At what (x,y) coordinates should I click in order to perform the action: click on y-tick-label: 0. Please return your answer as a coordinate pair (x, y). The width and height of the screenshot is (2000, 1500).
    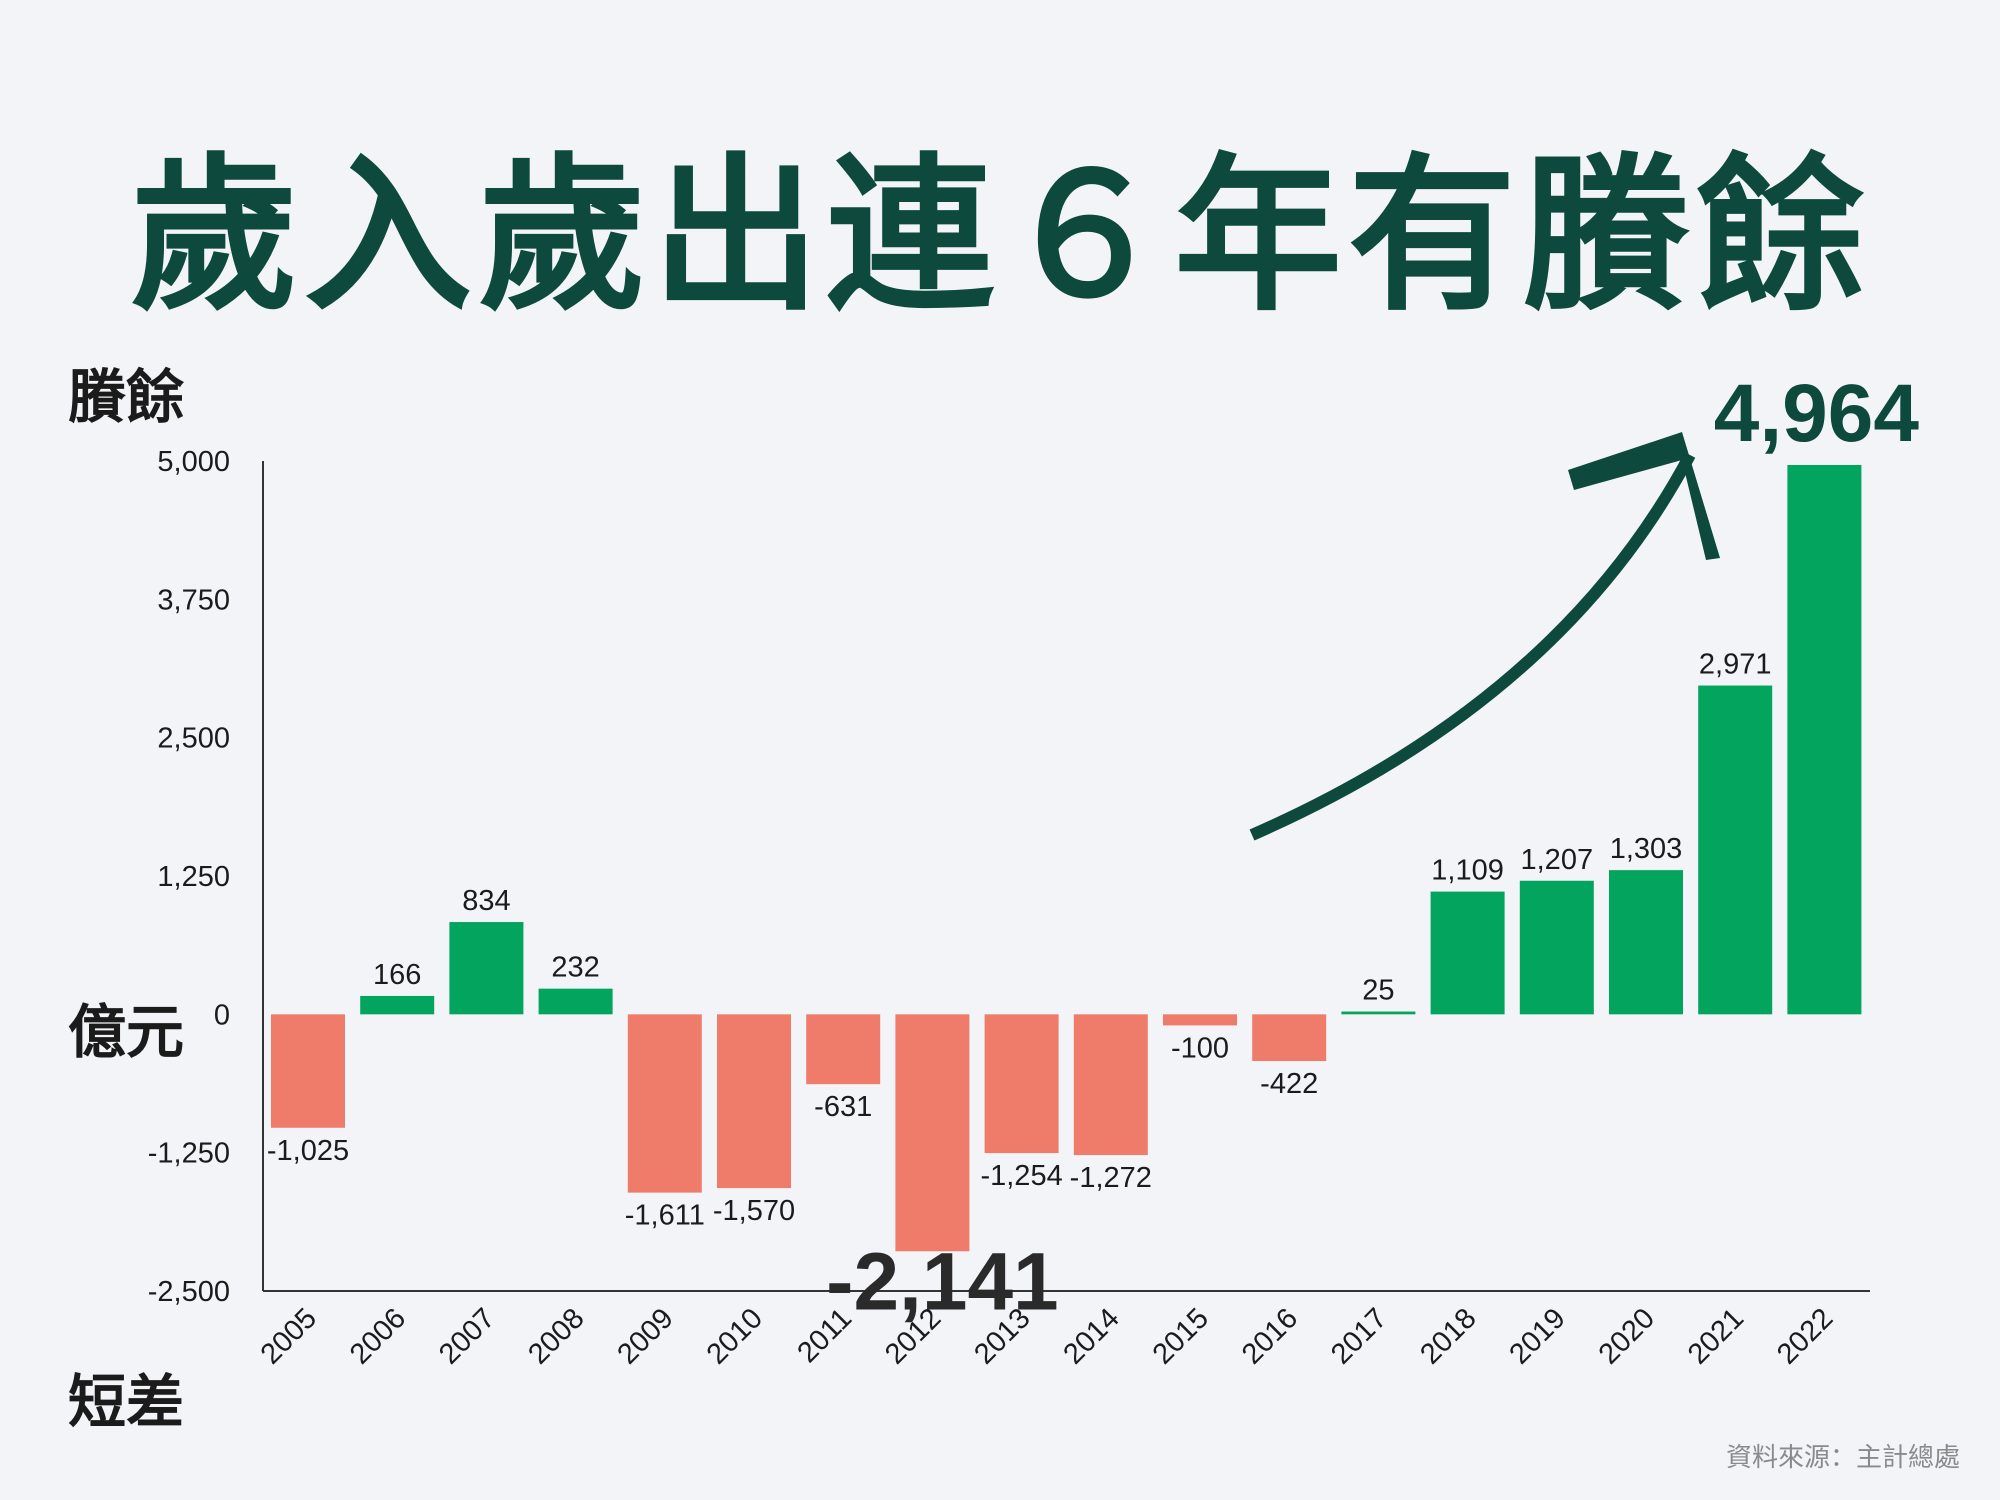
    Looking at the image, I should click on (222, 1015).